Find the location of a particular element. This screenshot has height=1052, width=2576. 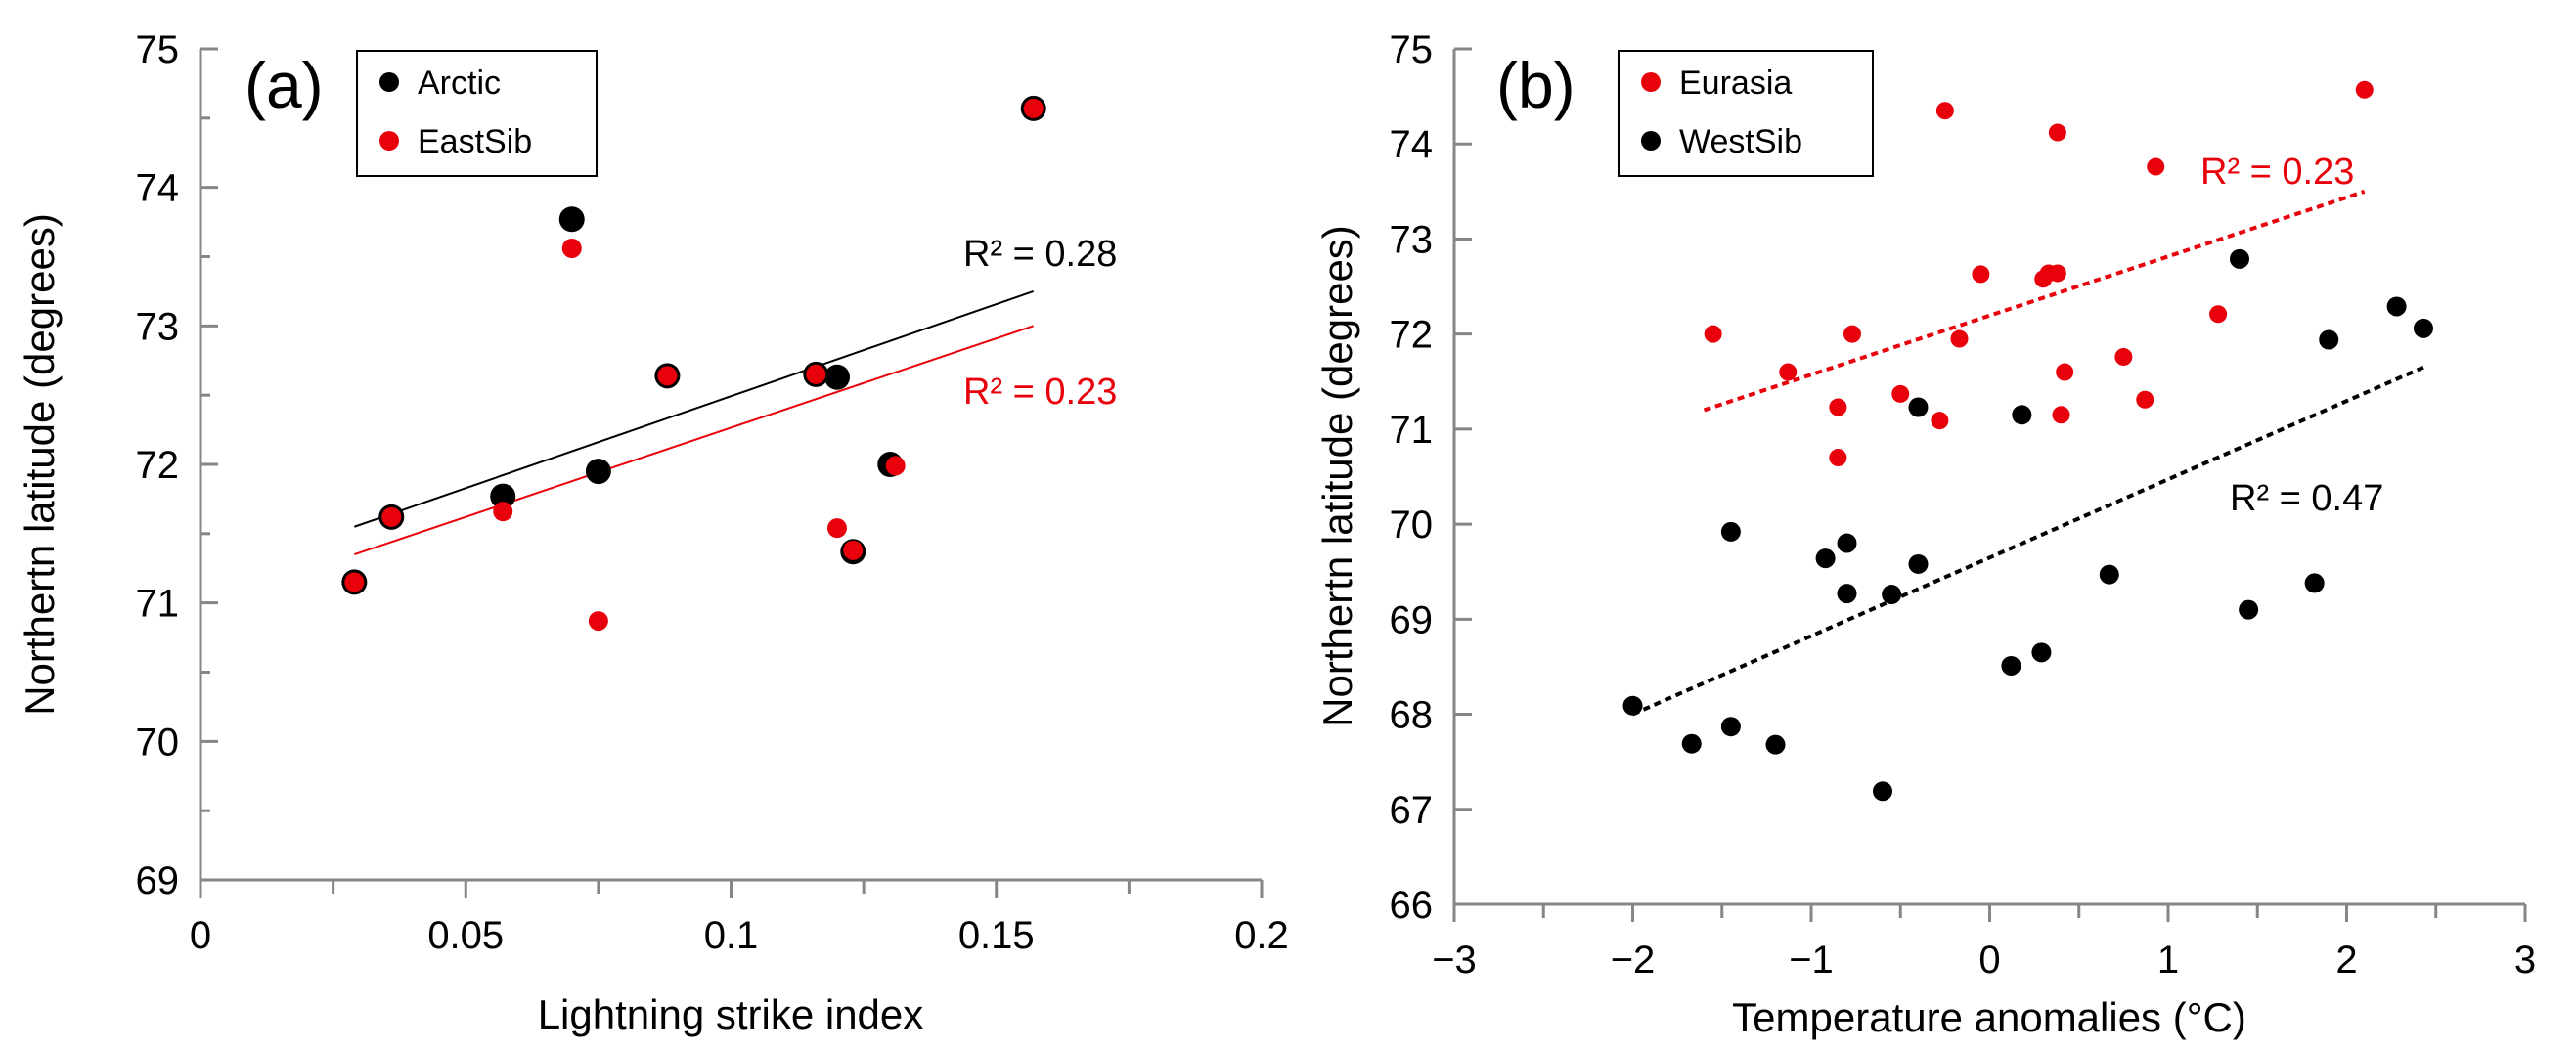

legend-label-westsib: WestSib is located at coordinates (1740, 141).